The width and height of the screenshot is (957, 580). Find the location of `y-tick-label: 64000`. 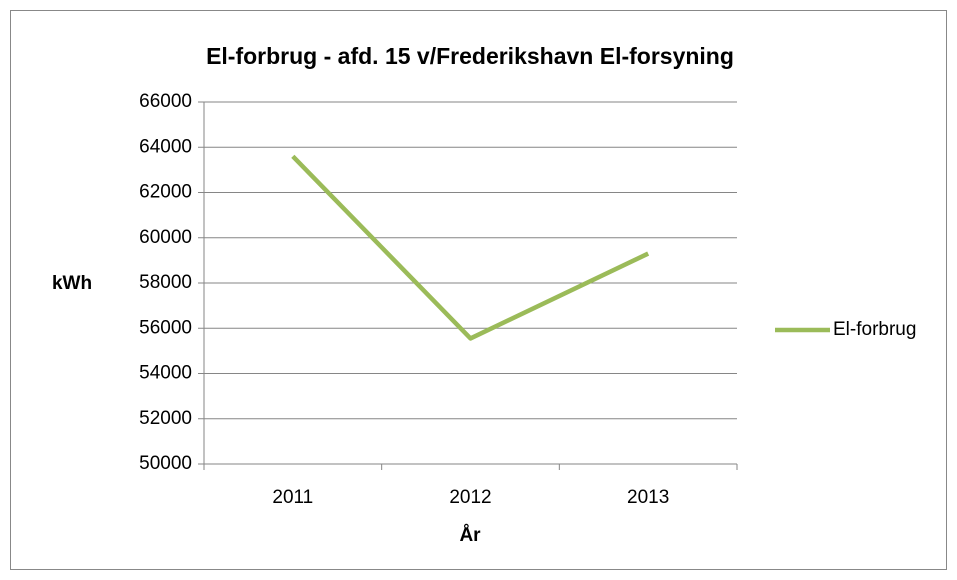

y-tick-label: 64000 is located at coordinates (165, 146).